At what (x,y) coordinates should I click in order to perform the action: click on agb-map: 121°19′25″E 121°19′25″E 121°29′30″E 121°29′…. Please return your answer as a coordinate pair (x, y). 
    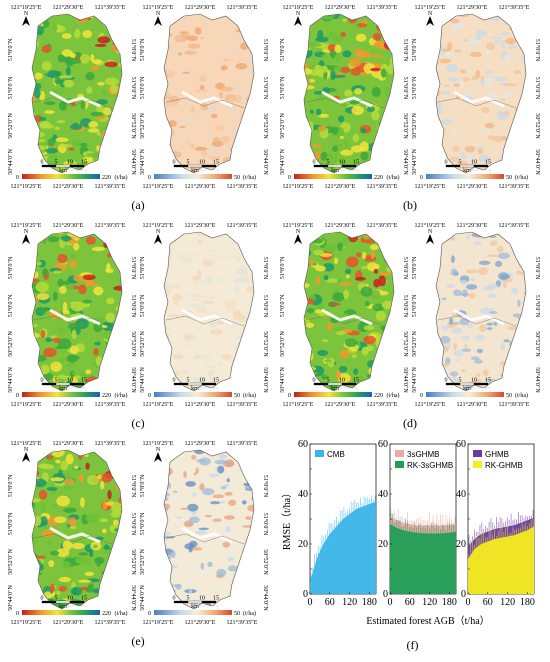
    Looking at the image, I should click on (344, 314).